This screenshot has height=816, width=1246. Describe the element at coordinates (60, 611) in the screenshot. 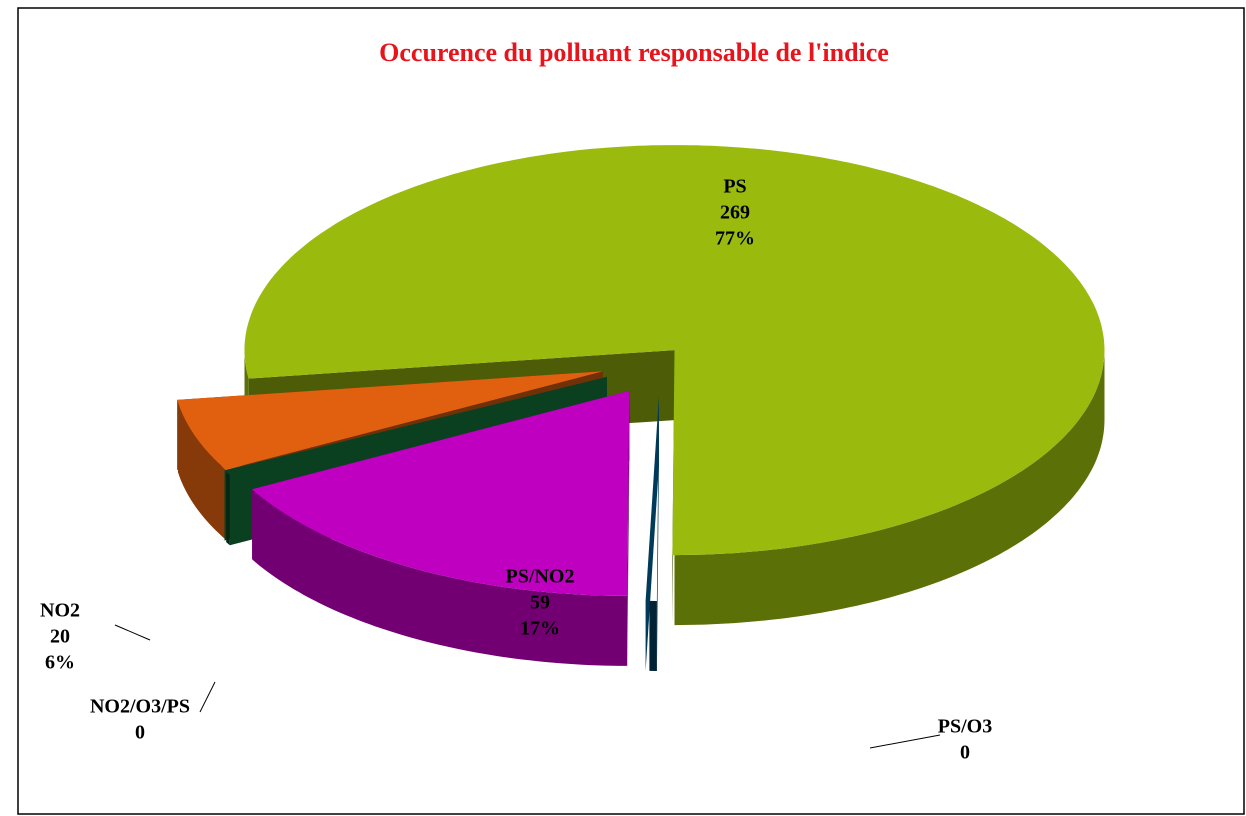

I see `data-label-name: NO2` at that location.